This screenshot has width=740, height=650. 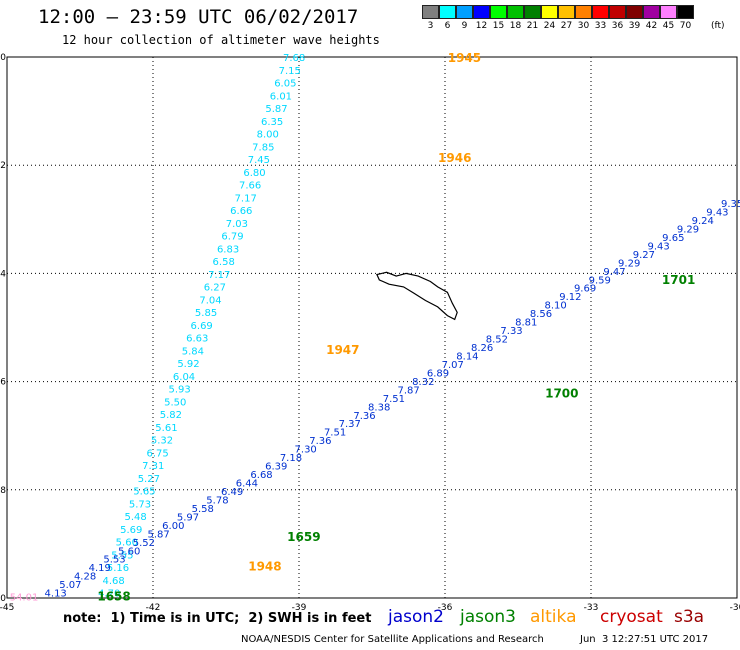 I want to click on wave-height-label: 5.53, so click(x=114, y=560).